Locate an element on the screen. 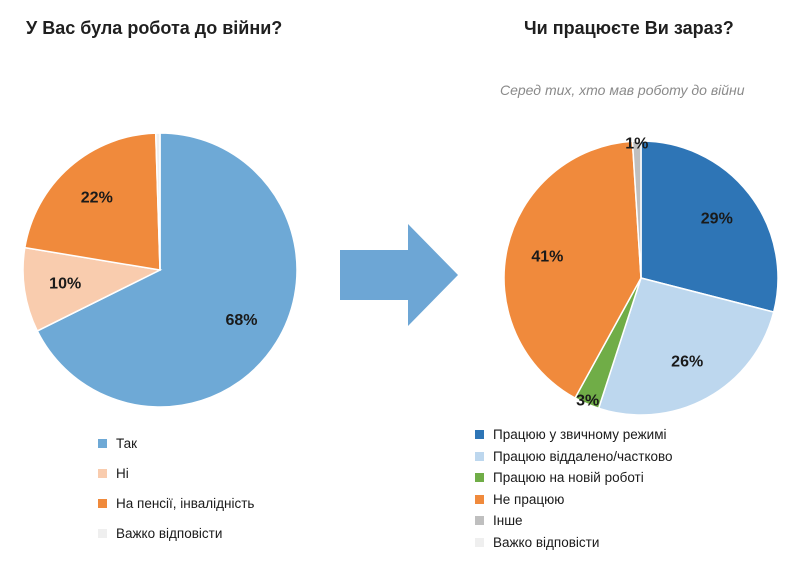 Image resolution: width=800 pixels, height=585 pixels. left-legend-item: Важко відповісти is located at coordinates (176, 533).